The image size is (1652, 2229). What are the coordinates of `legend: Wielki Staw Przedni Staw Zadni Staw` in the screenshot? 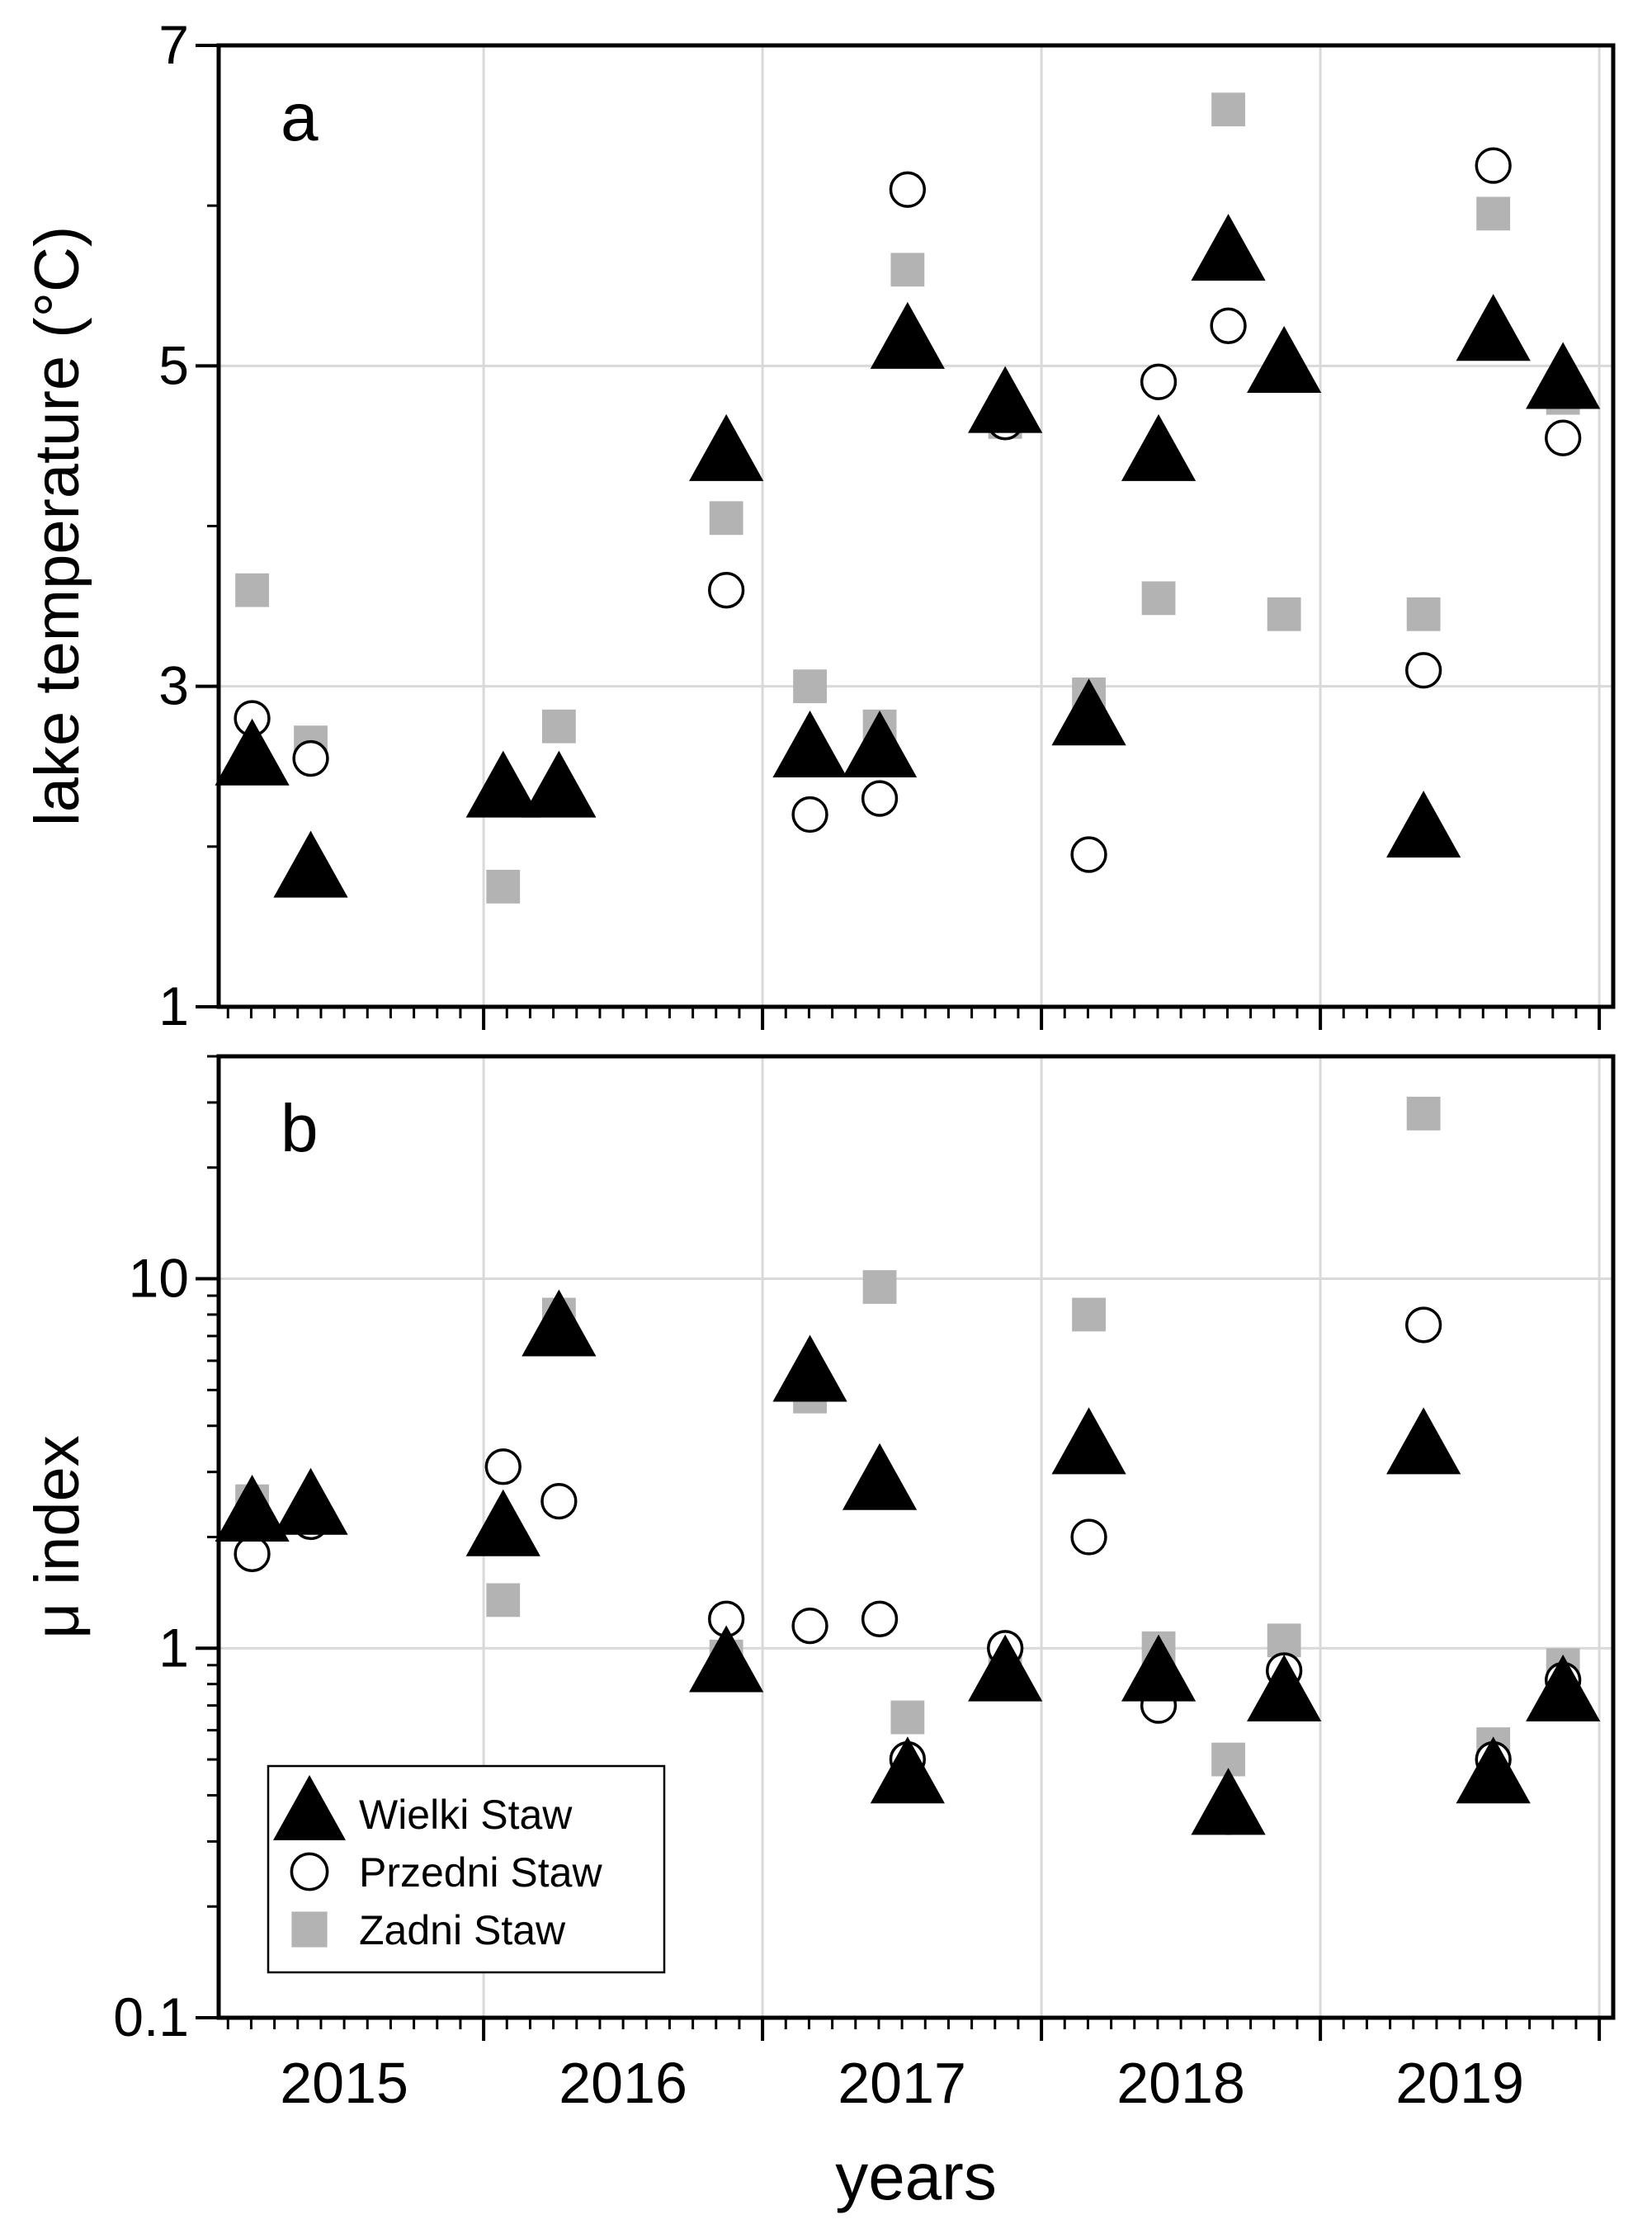 It's located at (467, 1869).